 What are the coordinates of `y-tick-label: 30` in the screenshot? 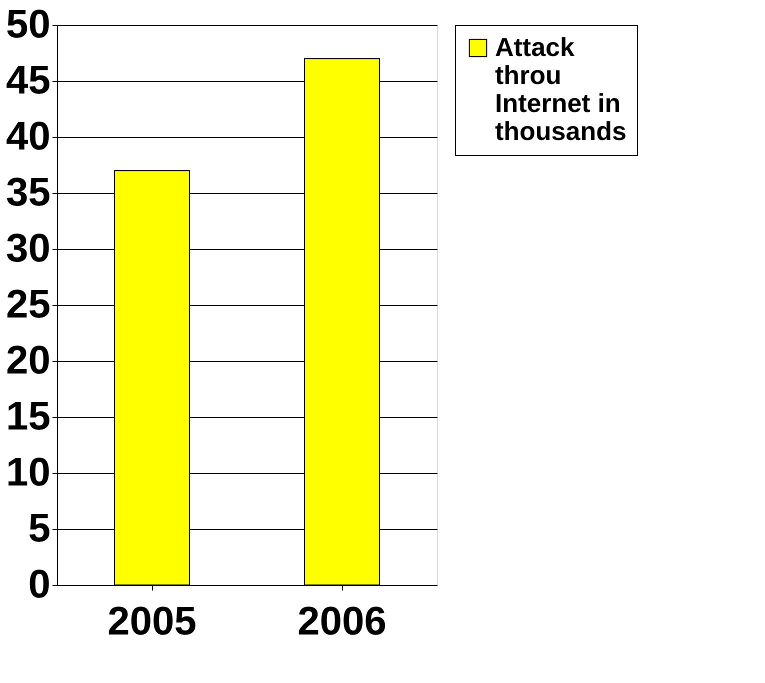 It's located at (28, 248).